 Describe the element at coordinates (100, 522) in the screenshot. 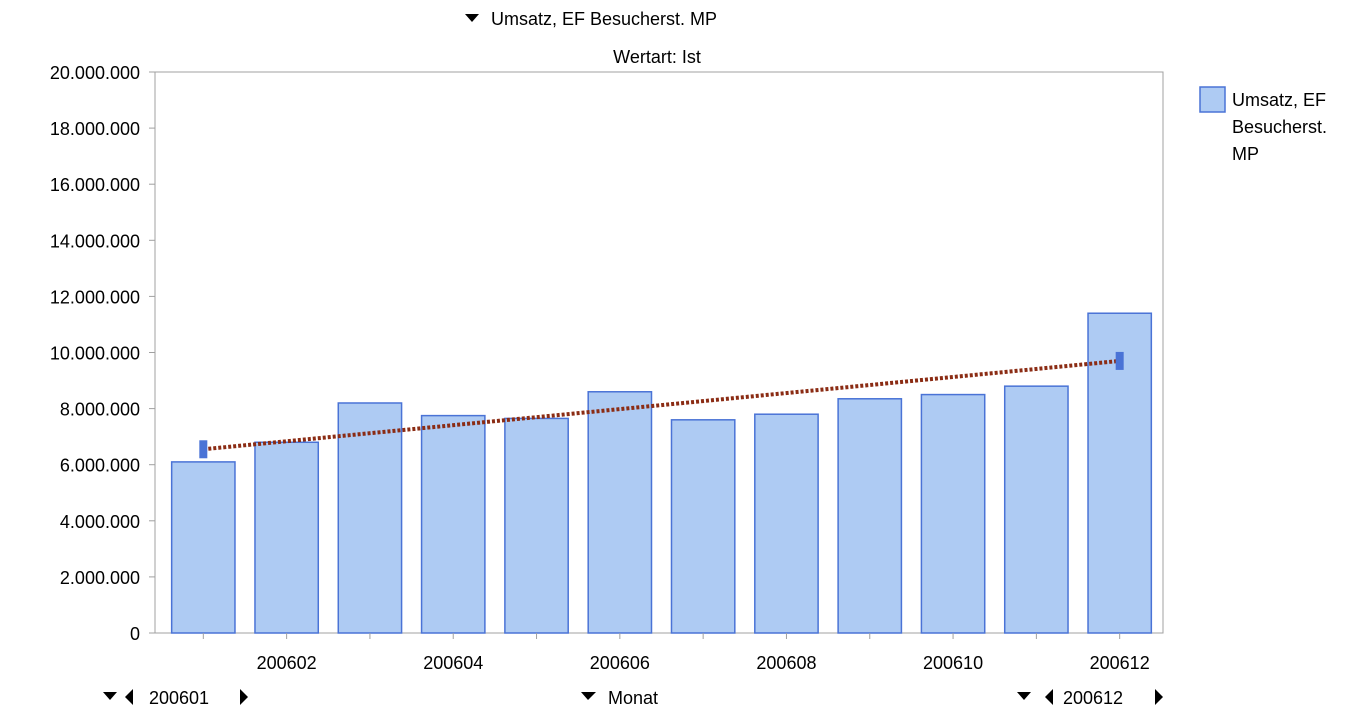

I see `y-tick-label: 4.000.000` at that location.